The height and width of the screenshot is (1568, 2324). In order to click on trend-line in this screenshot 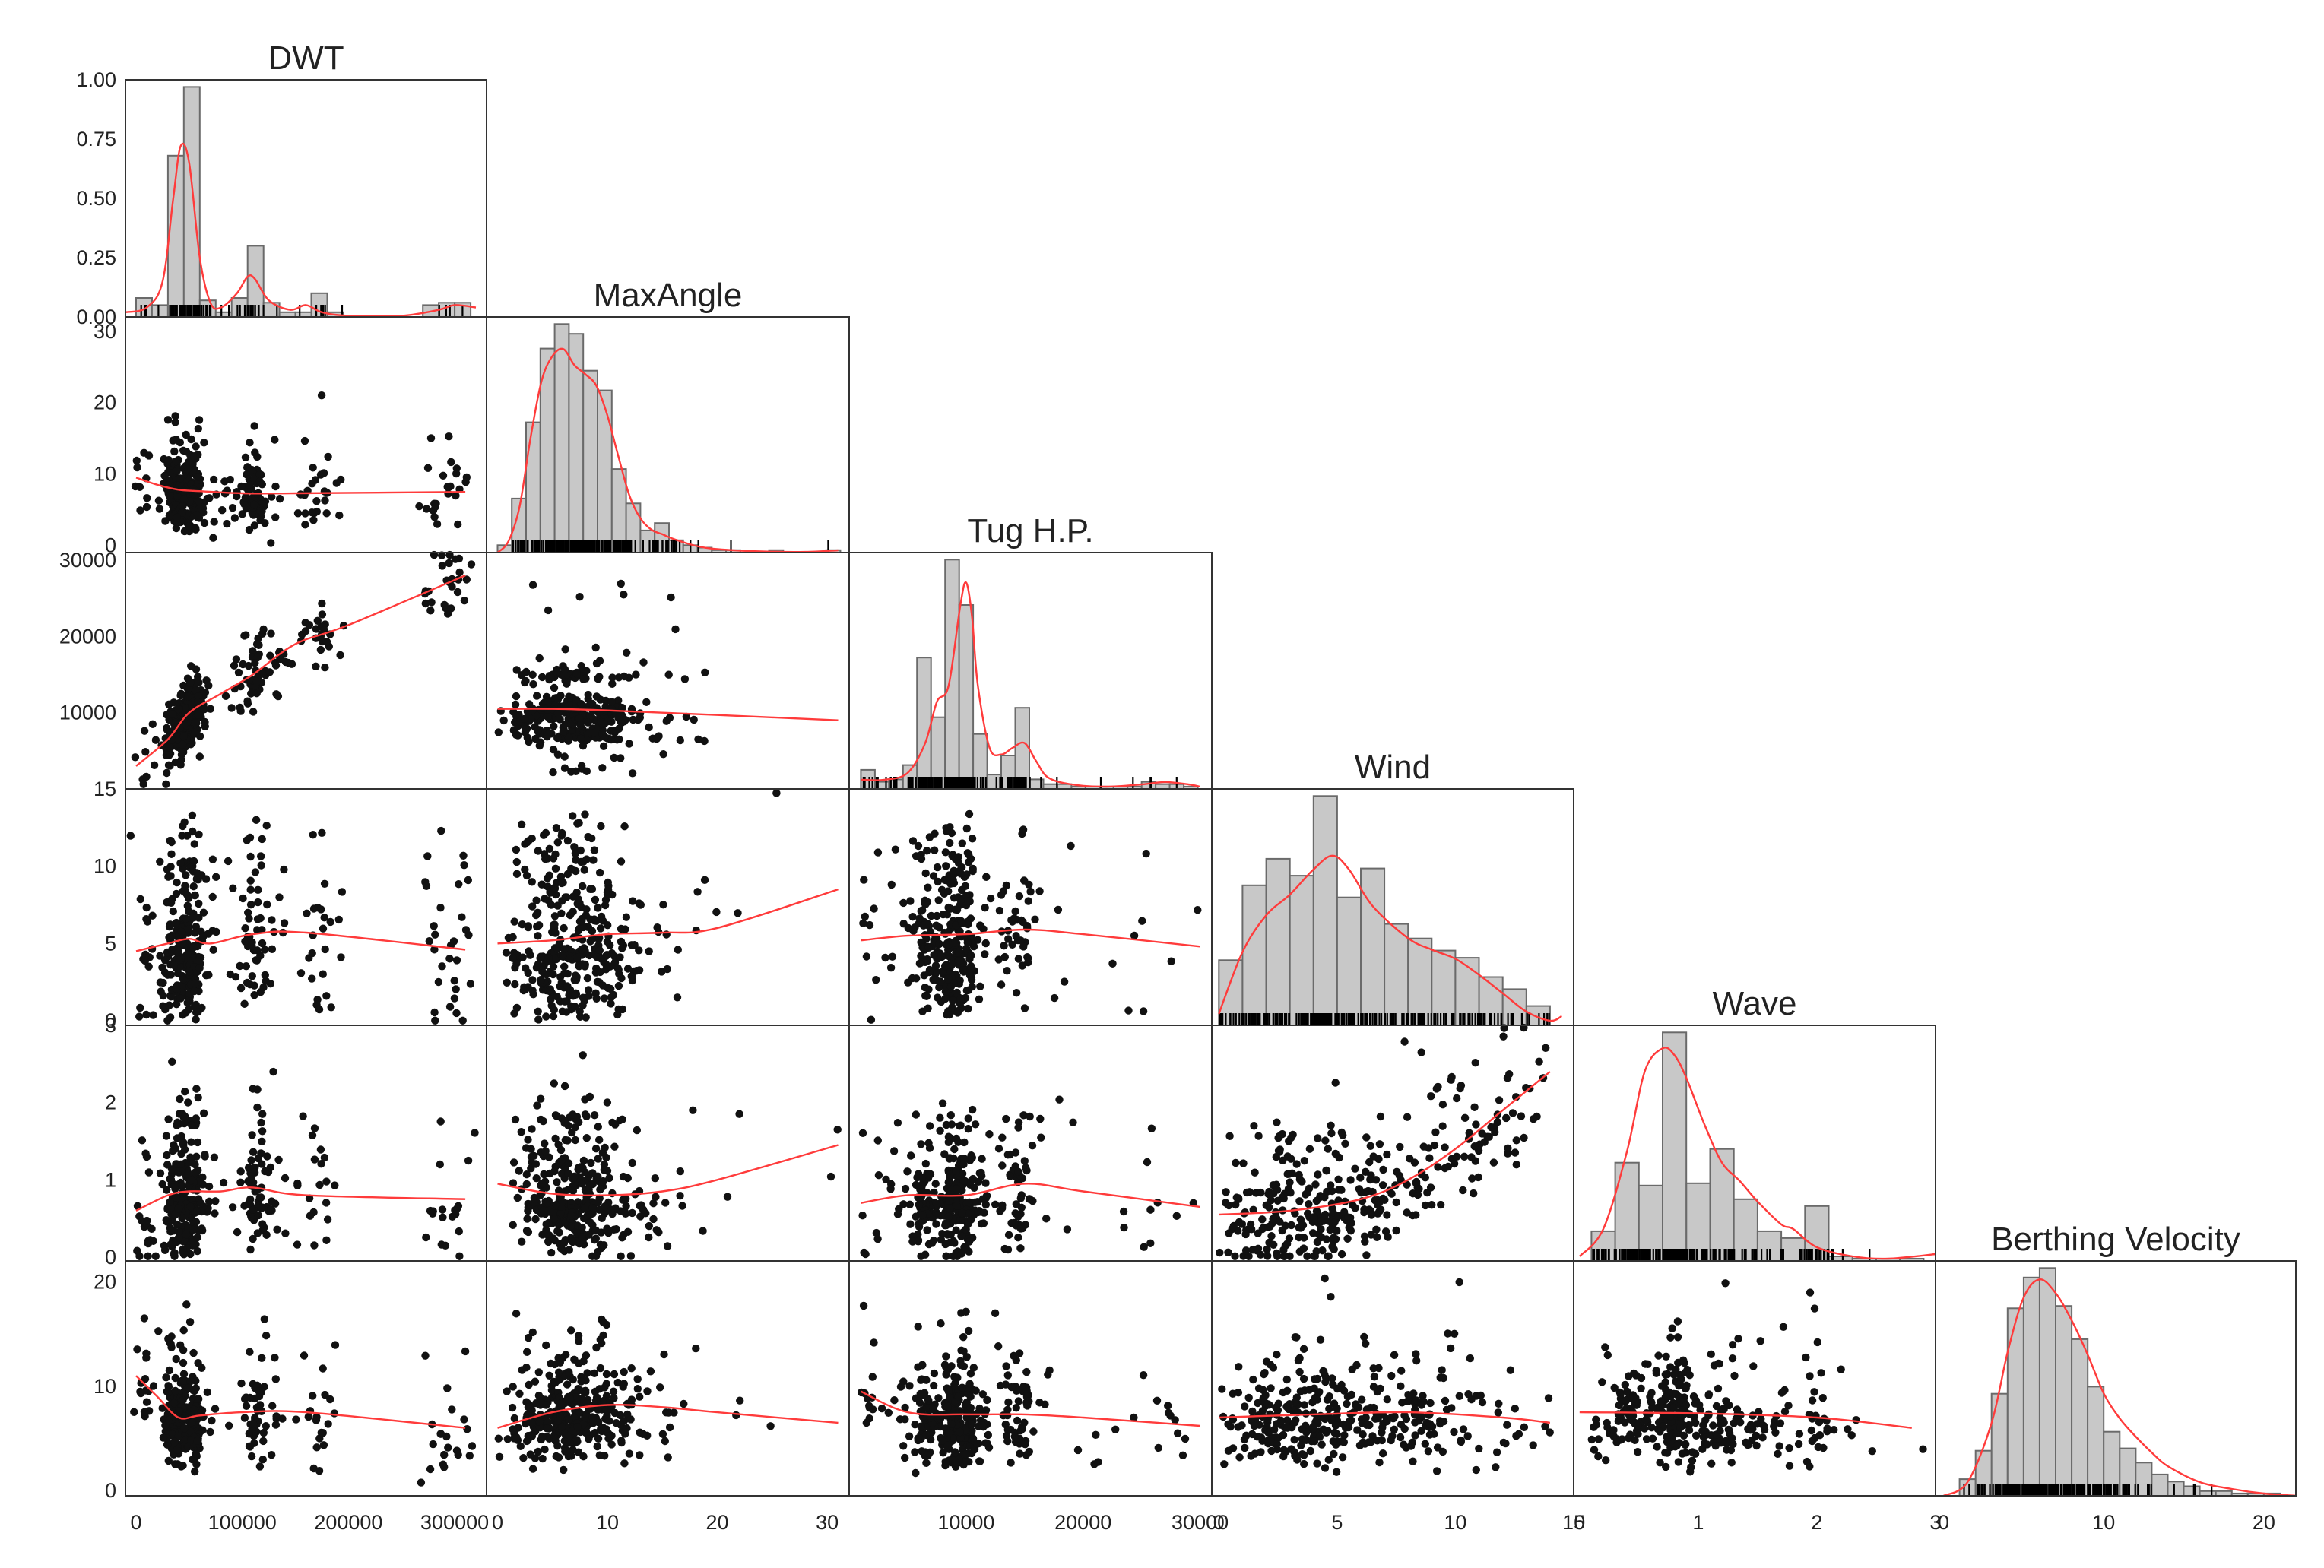, I will do `click(668, 916)`.